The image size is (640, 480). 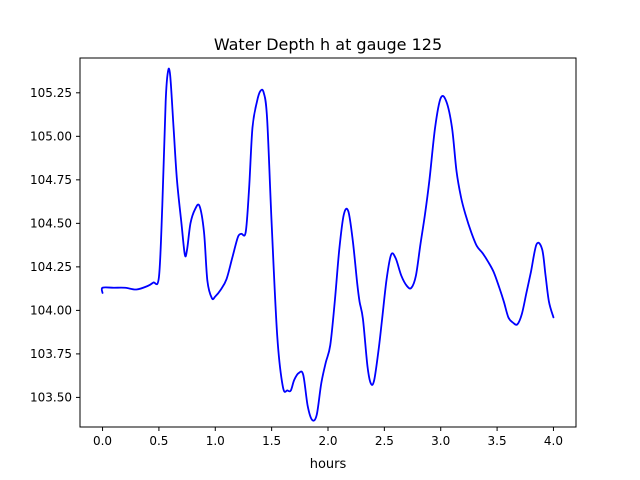 I want to click on x-tick-label: 4.0, so click(x=553, y=441).